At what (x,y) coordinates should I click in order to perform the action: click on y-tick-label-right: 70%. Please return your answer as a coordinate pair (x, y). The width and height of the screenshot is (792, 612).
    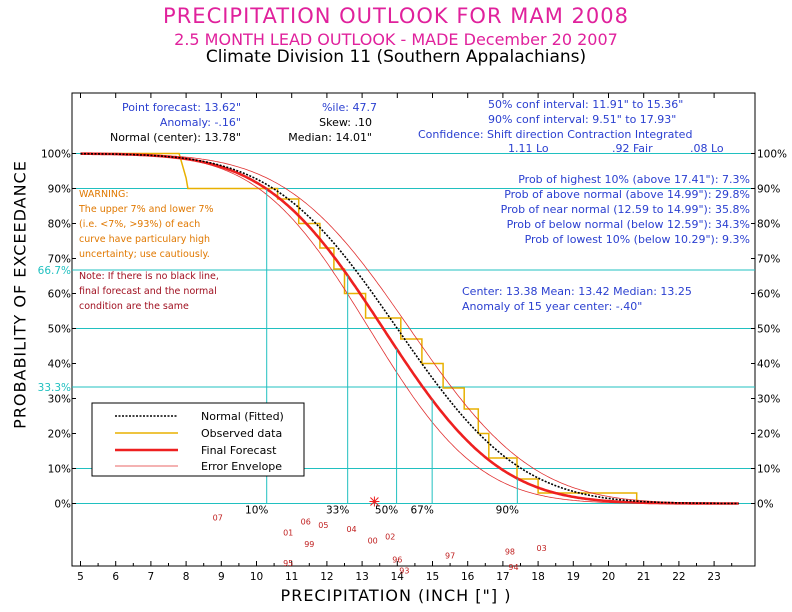
    Looking at the image, I should click on (768, 260).